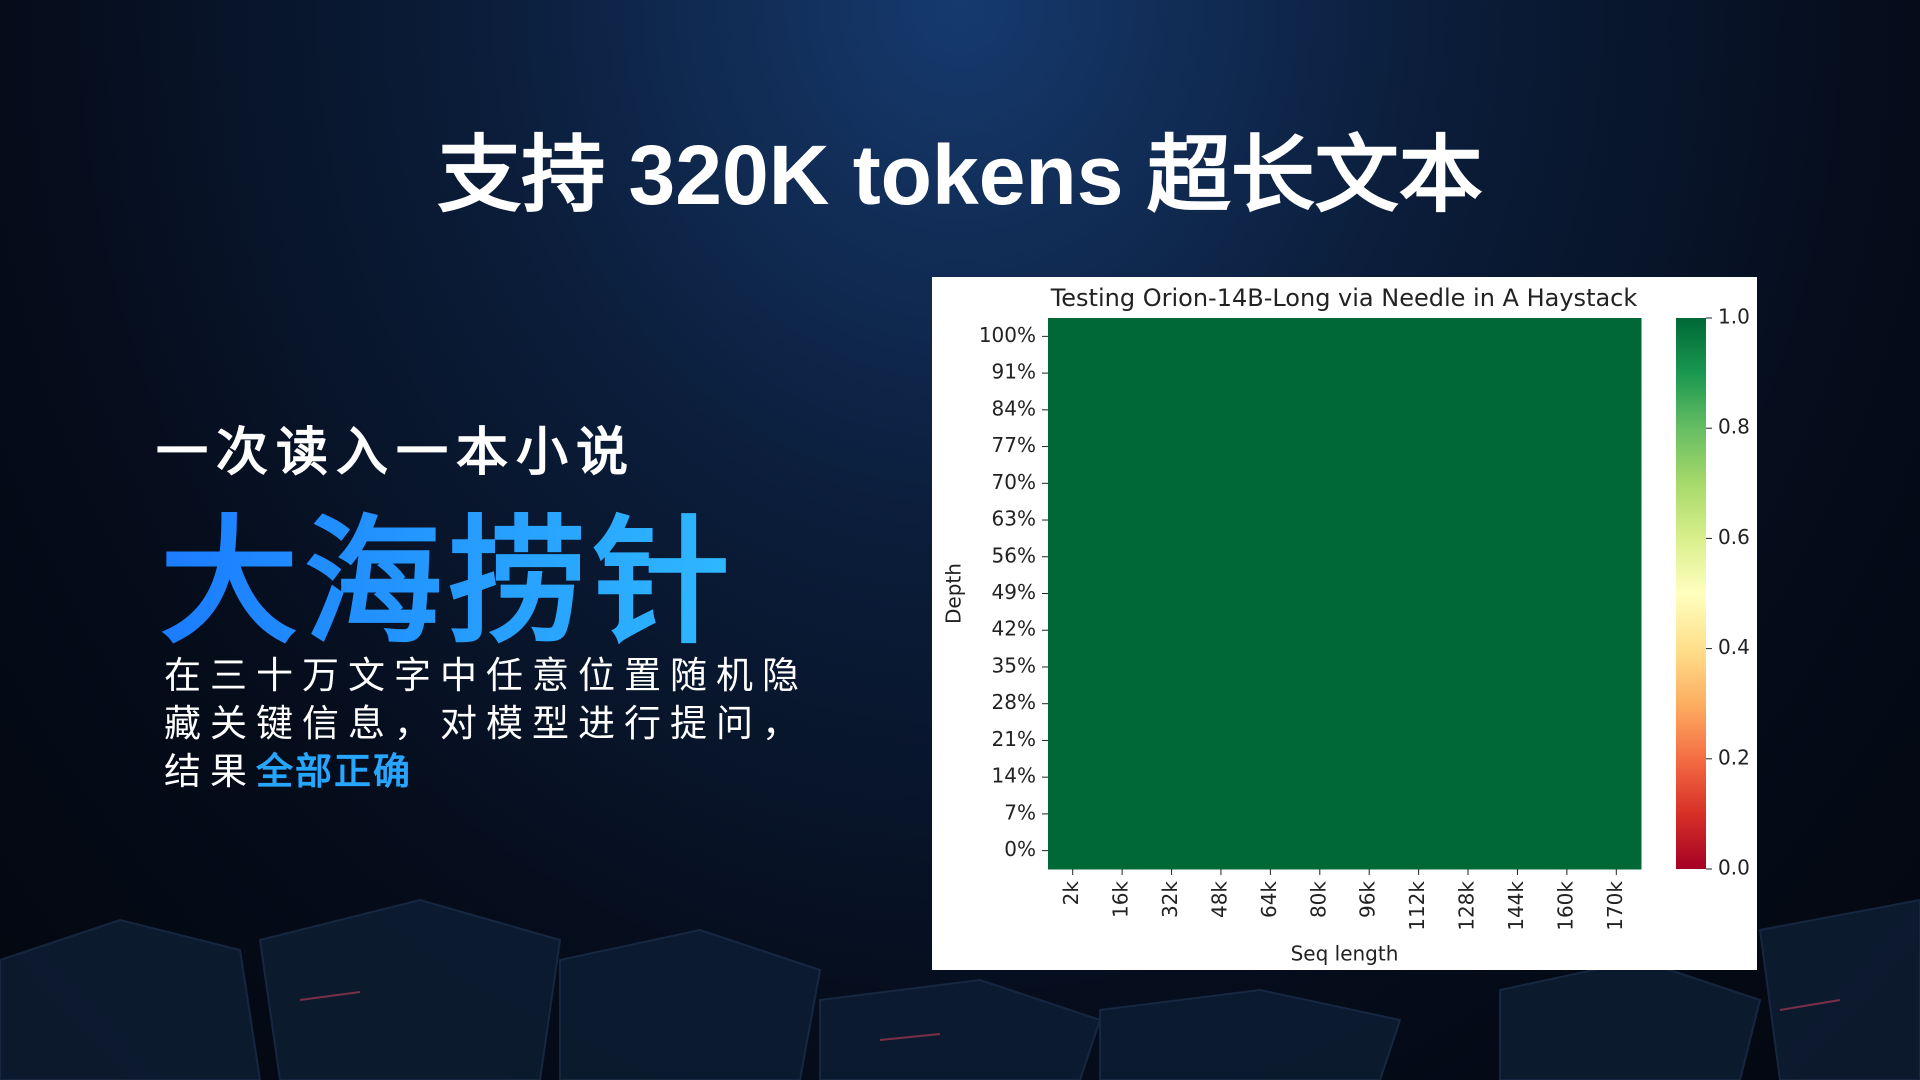 This screenshot has width=1920, height=1080. Describe the element at coordinates (1734, 757) in the screenshot. I see `colorbar-tick-label: 0.2` at that location.